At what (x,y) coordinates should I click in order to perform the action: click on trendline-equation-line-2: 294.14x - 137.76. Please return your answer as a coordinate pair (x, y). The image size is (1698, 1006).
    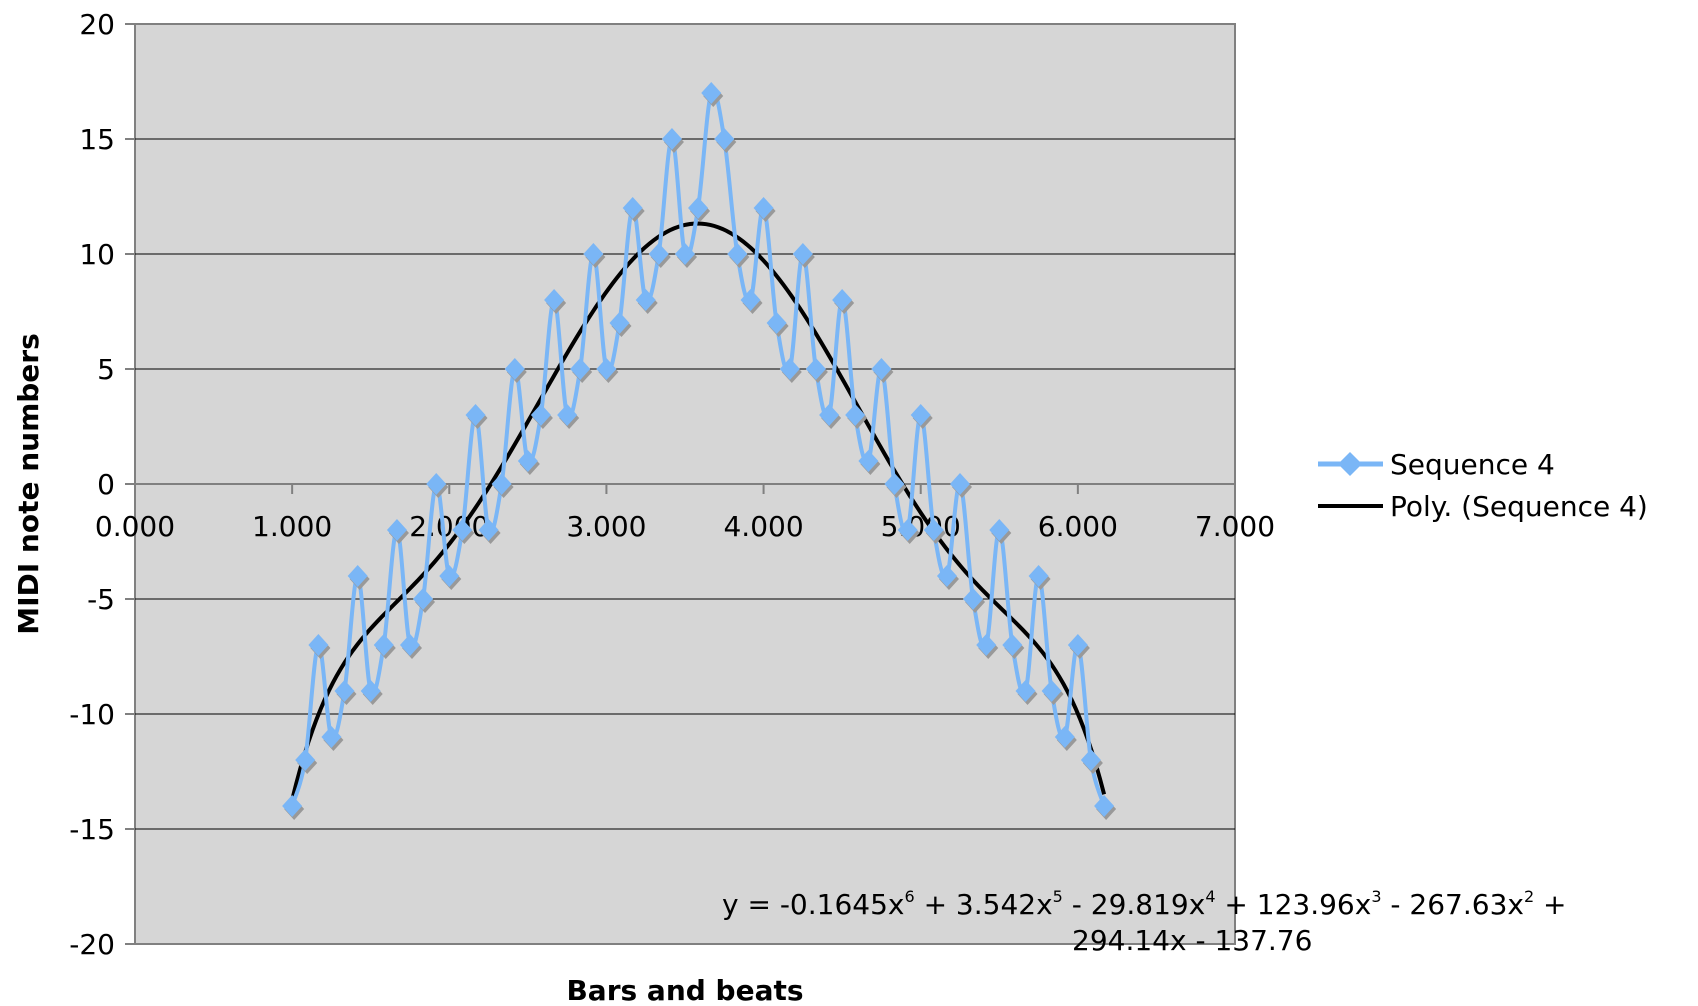
    Looking at the image, I should click on (1192, 940).